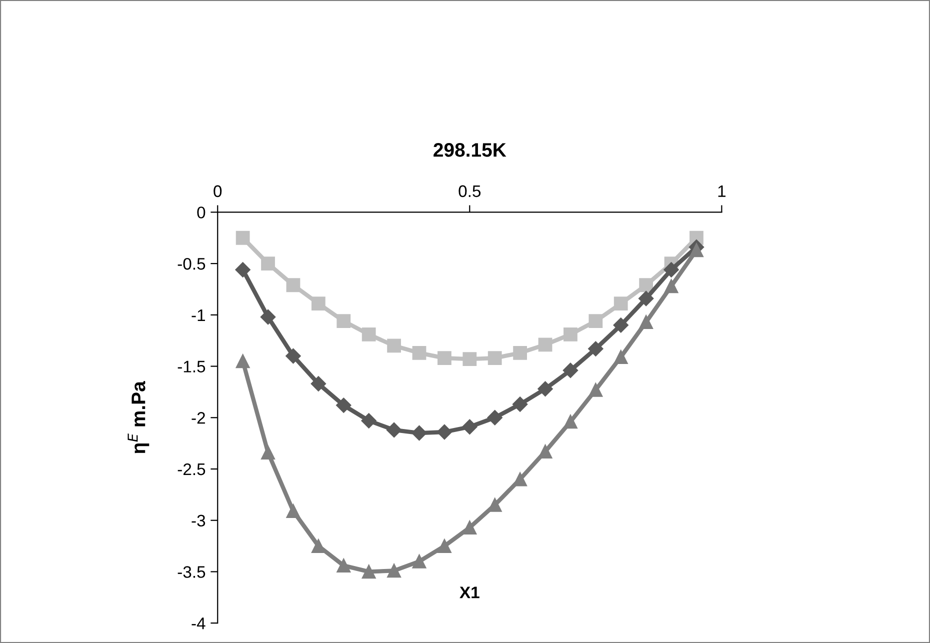 Image resolution: width=930 pixels, height=643 pixels. I want to click on y-tick-label: -0.5, so click(192, 264).